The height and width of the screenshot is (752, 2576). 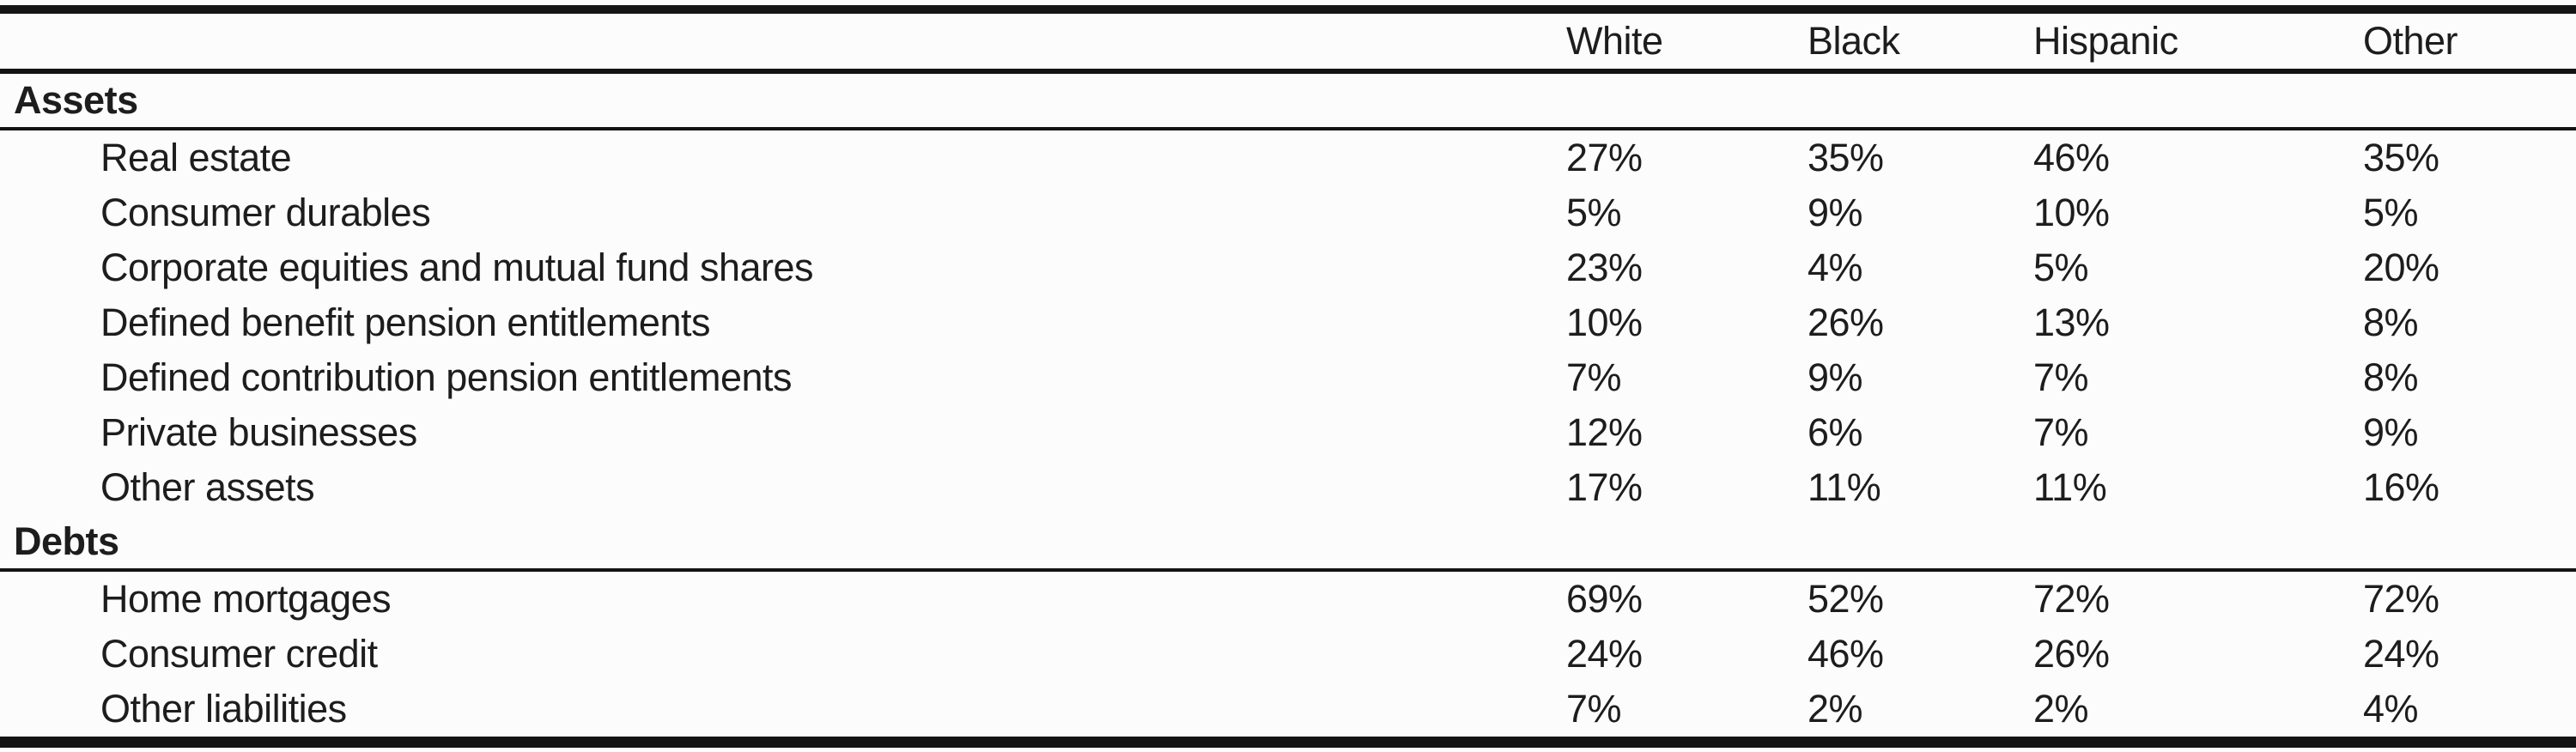 I want to click on table-row: Other liabilities 7% 2% 2% 4%, so click(x=1288, y=709).